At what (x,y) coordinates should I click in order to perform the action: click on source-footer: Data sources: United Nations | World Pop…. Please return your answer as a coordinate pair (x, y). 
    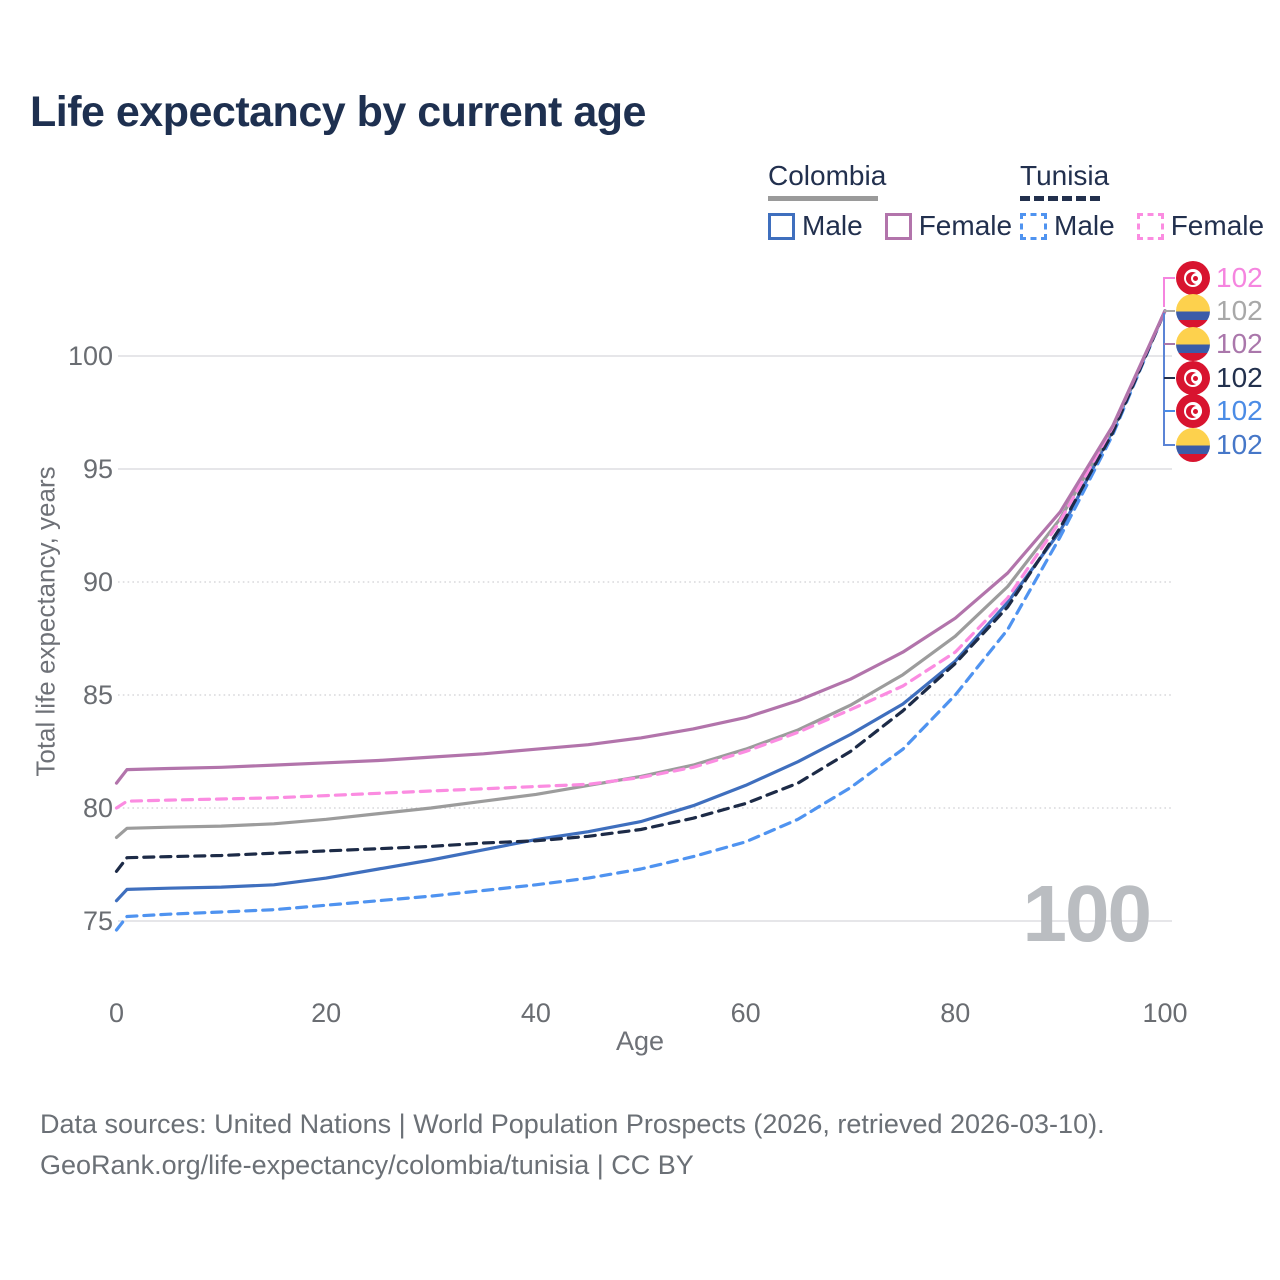
    Looking at the image, I should click on (572, 1145).